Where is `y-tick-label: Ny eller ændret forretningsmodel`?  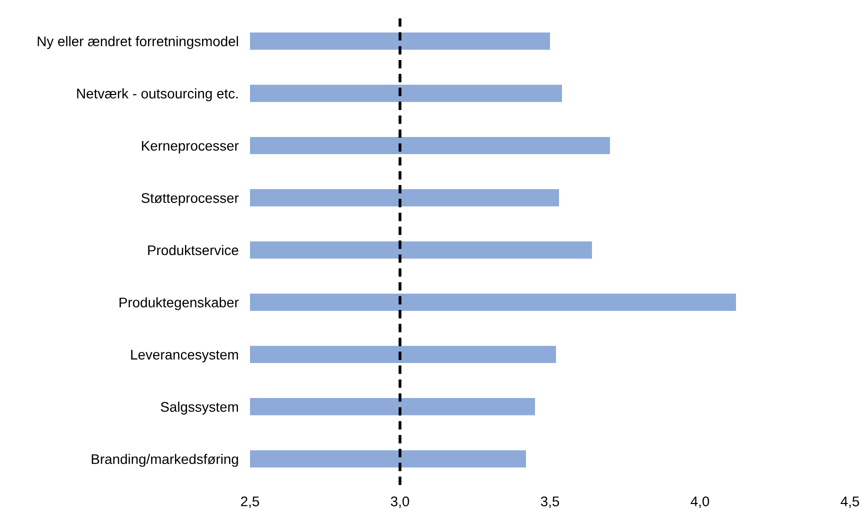 y-tick-label: Ny eller ændret forretningsmodel is located at coordinates (138, 43).